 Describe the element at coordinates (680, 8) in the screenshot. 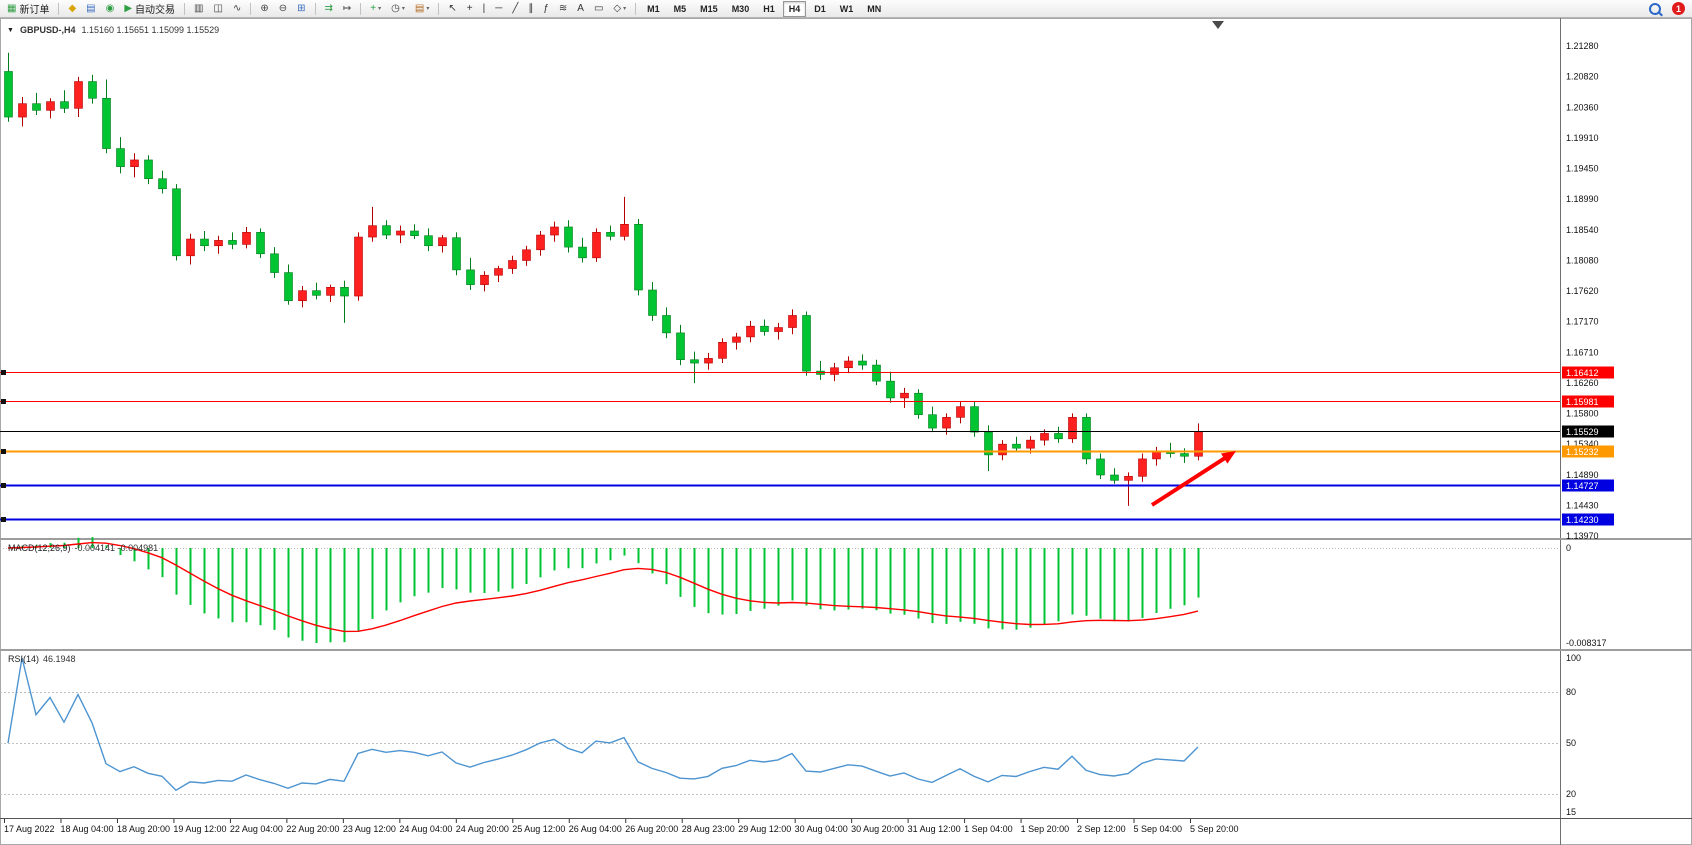

I see `timeframe-m5: M5` at that location.